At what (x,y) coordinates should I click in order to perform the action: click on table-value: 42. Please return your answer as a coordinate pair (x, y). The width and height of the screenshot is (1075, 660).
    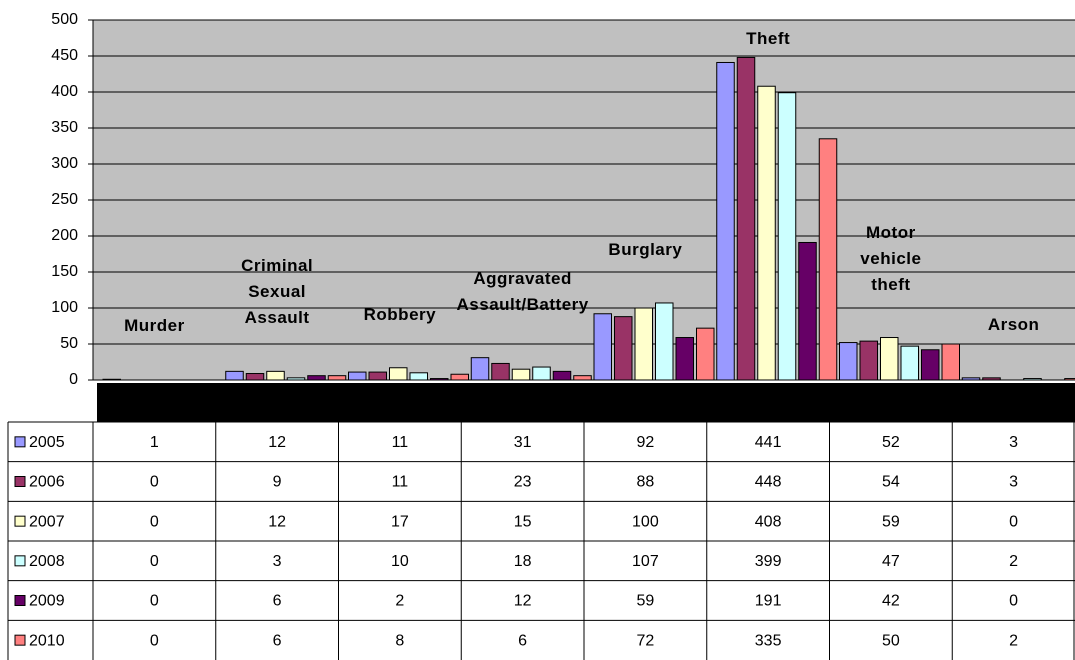
    Looking at the image, I should click on (891, 601).